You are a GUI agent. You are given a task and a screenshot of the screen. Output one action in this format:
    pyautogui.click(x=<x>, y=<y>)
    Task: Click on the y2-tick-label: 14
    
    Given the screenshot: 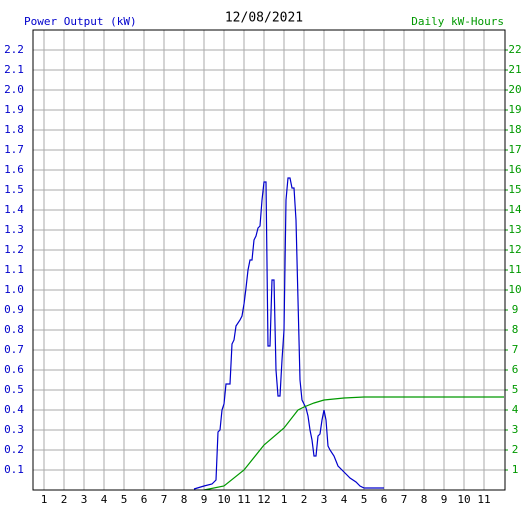 What is the action you would take?
    pyautogui.click(x=515, y=209)
    